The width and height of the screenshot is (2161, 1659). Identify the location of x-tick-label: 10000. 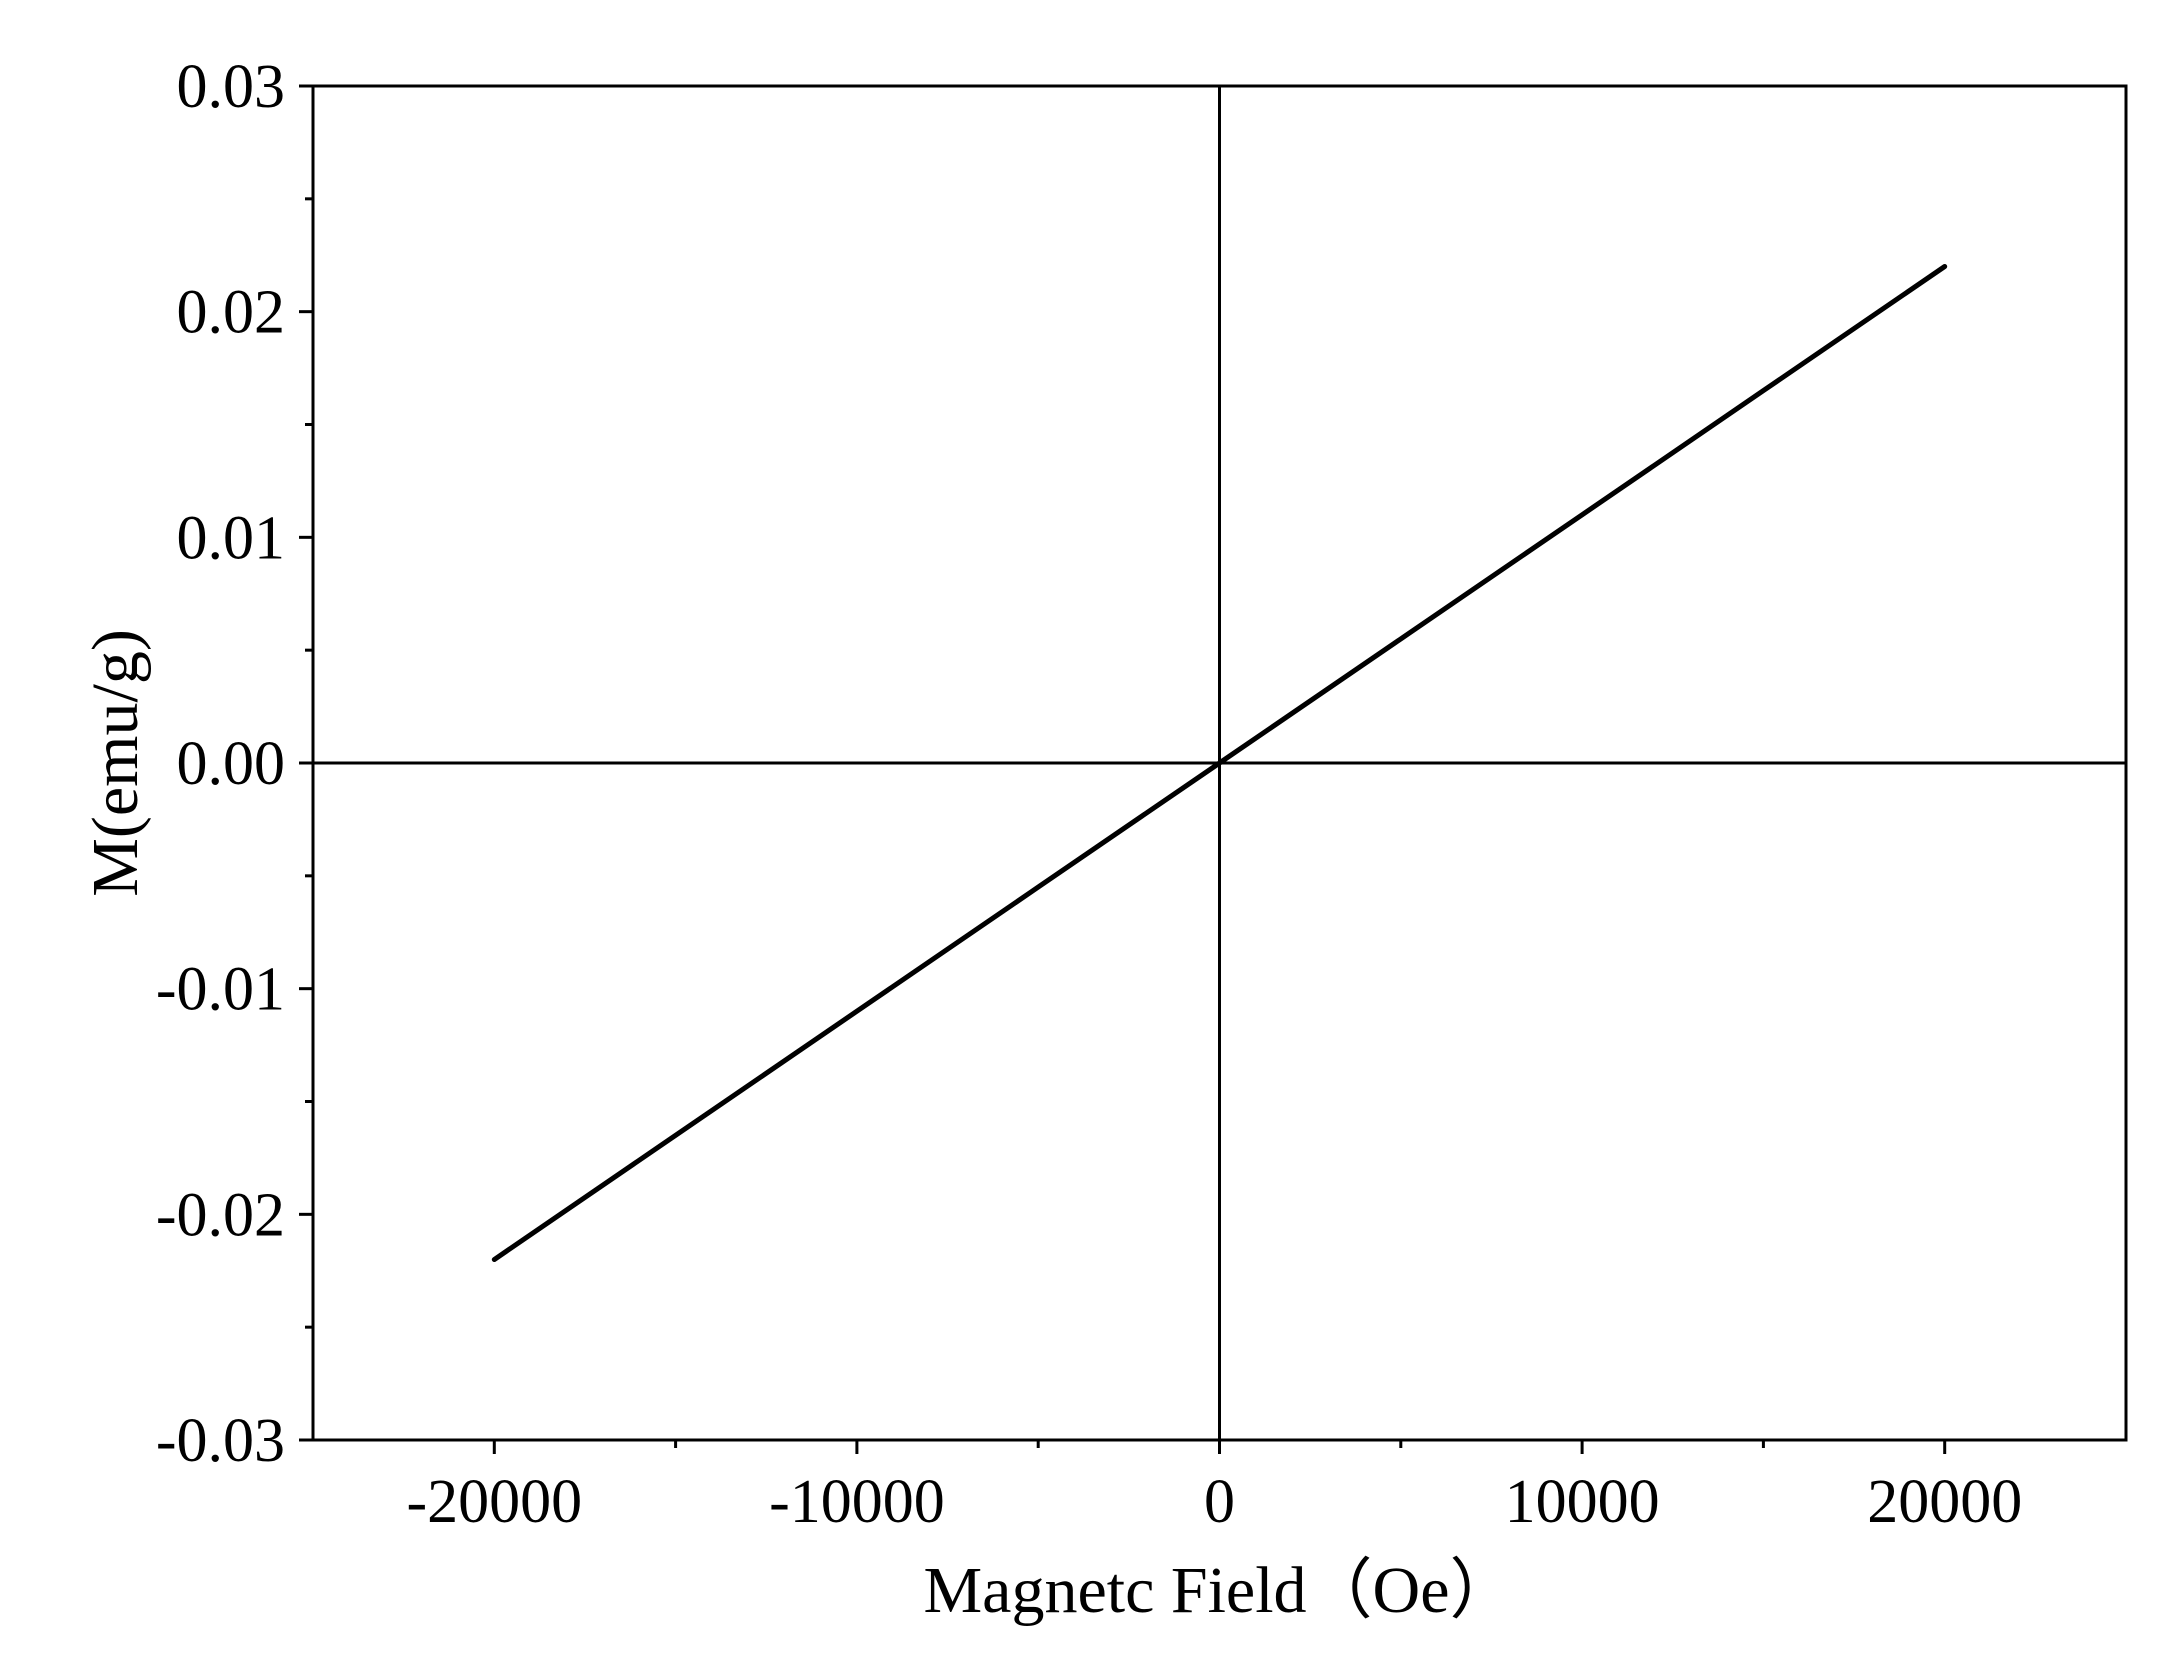
(1582, 1502).